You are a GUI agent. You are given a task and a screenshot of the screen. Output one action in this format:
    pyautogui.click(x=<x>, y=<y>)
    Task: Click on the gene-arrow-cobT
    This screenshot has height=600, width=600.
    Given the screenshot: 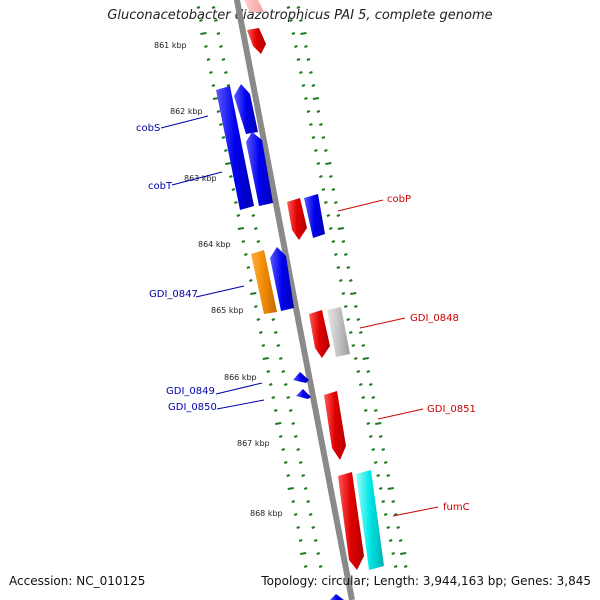 What is the action you would take?
    pyautogui.click(x=259, y=169)
    